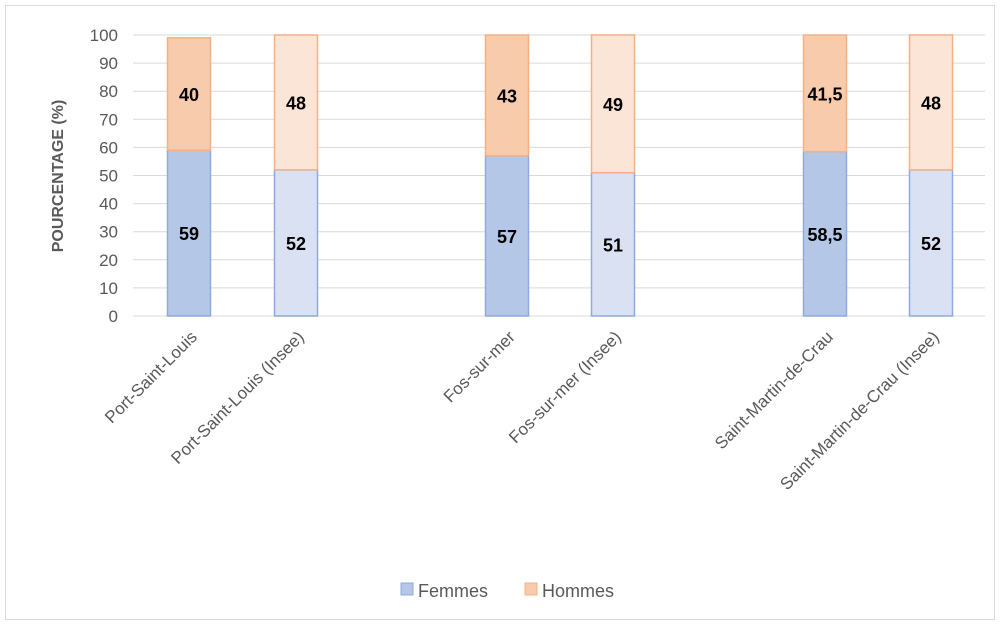 The image size is (1002, 626). Describe the element at coordinates (774, 390) in the screenshot. I see `x-category-label: Saint-Martin-de-Crau` at that location.